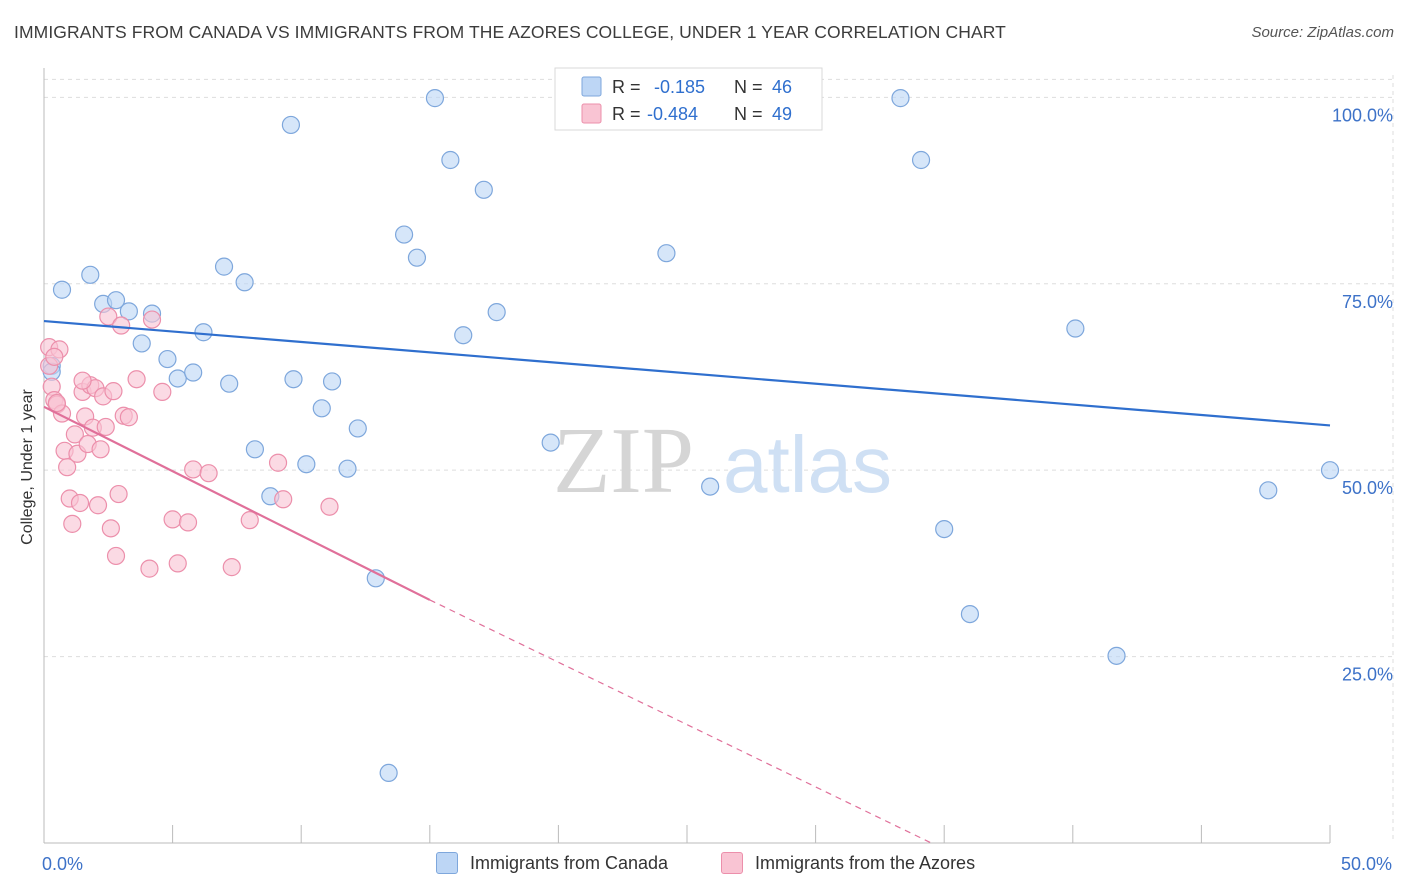 The width and height of the screenshot is (1406, 892). What do you see at coordinates (1367, 488) in the screenshot?
I see `y-tick-label: 50.0%` at bounding box center [1367, 488].